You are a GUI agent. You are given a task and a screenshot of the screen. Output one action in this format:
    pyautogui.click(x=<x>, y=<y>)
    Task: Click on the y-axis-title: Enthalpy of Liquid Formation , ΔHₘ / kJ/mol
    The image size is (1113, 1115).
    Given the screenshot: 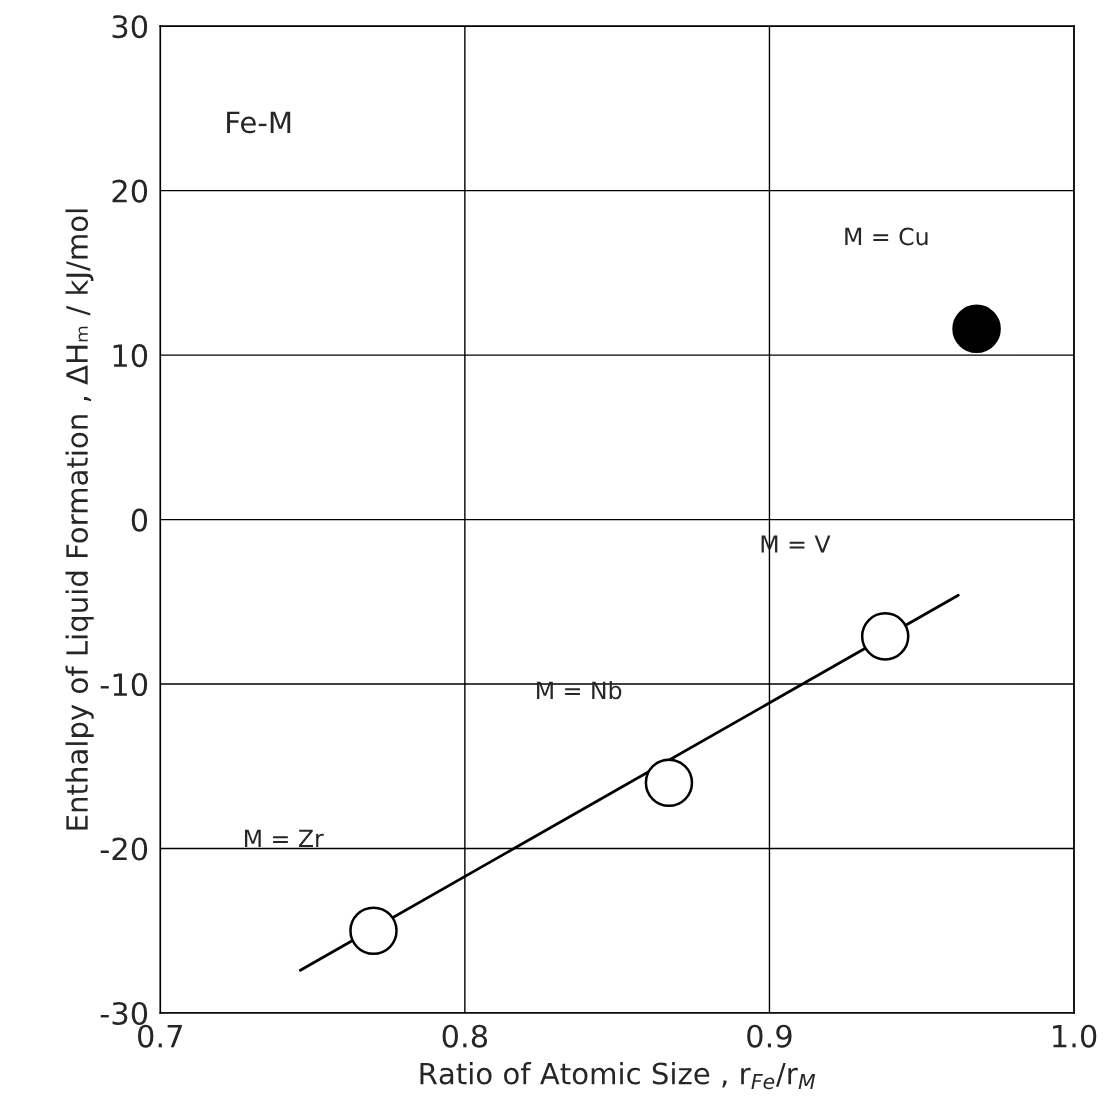 What is the action you would take?
    pyautogui.click(x=79, y=519)
    